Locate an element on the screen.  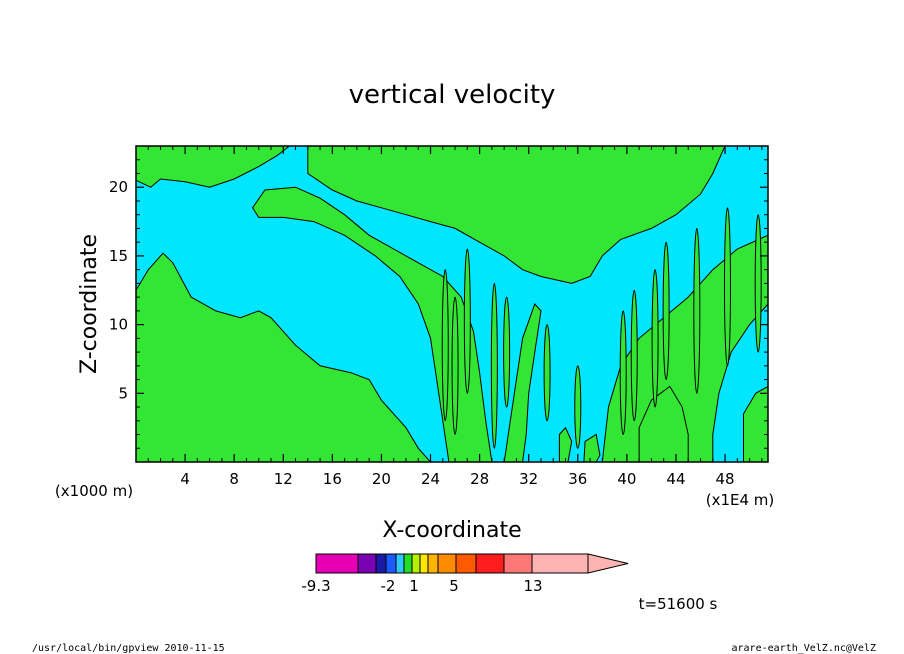
colorbar is located at coordinates (472, 563).